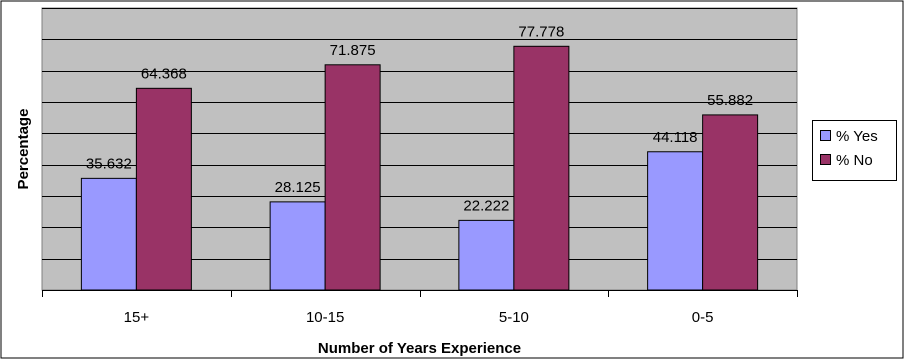  I want to click on data-label: 55.882, so click(730, 100).